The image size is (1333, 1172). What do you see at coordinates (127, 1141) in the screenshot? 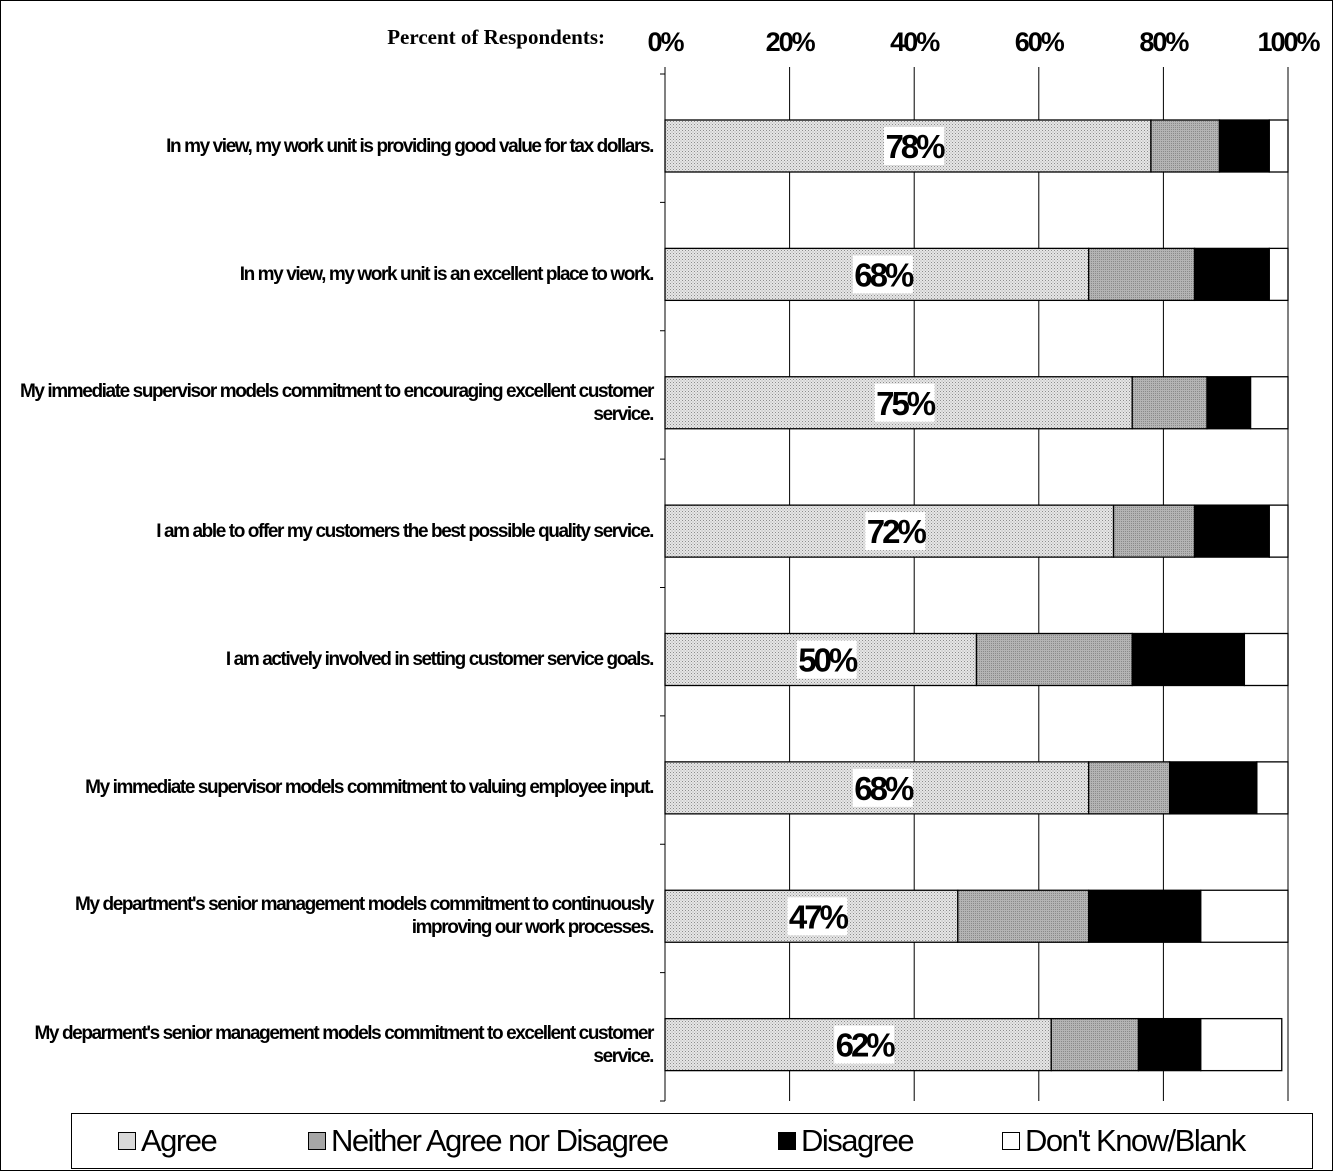
I see `agree-swatch-icon` at bounding box center [127, 1141].